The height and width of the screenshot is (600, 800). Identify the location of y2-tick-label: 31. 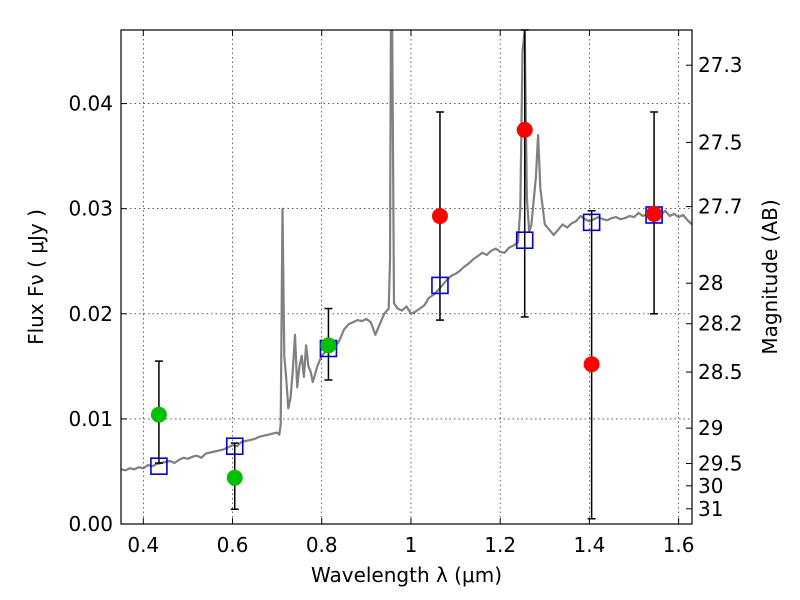
(710, 509).